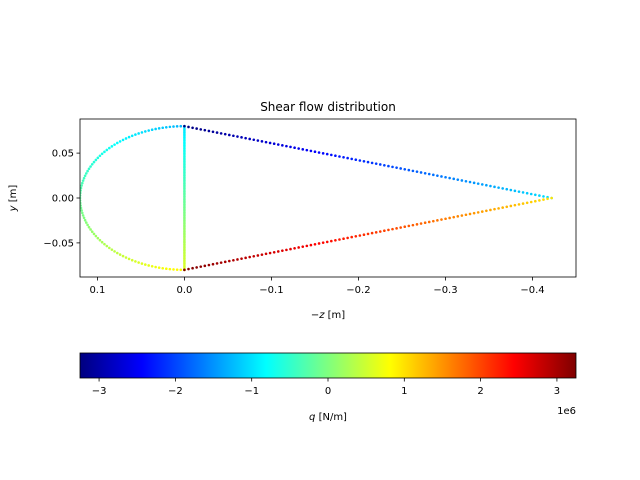 This screenshot has width=640, height=480. I want to click on x-axis-label-var: z, so click(321, 315).